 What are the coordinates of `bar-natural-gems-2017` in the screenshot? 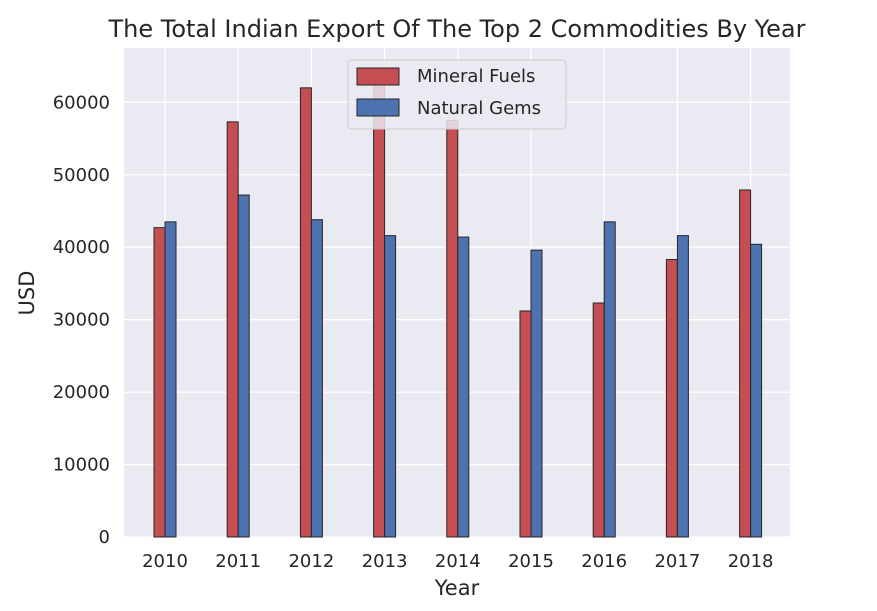 It's located at (682, 386).